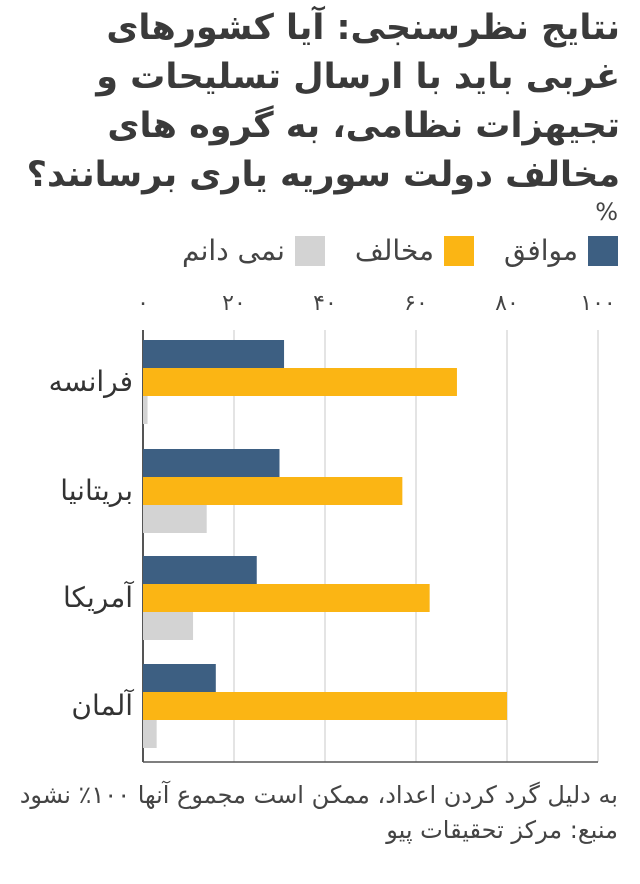 The image size is (640, 884). Describe the element at coordinates (502, 830) in the screenshot. I see `source-note: منبع: مرکز تحقیقات پیو` at that location.